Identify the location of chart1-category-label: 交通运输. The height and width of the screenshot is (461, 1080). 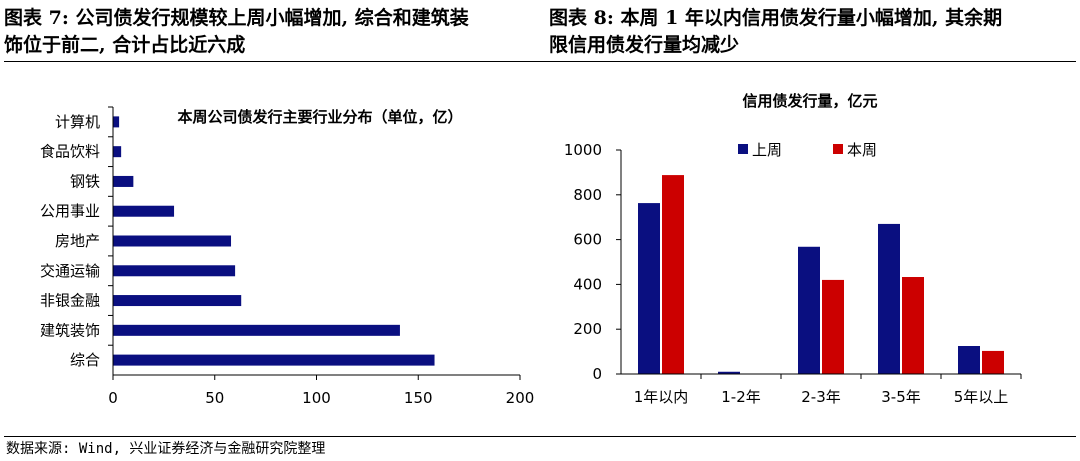
(70, 271).